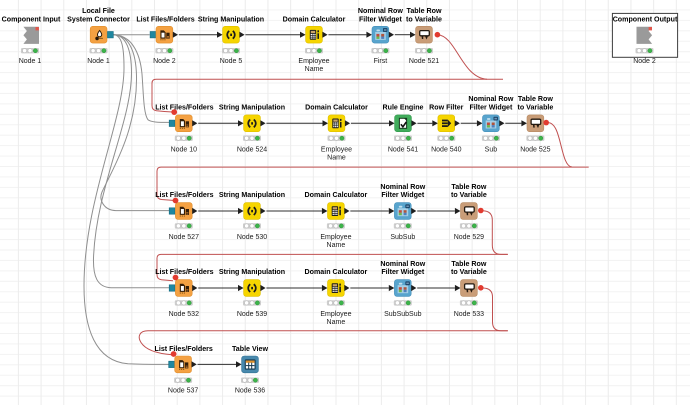  What do you see at coordinates (98, 20) in the screenshot?
I see `svg-text: System Connector` at bounding box center [98, 20].